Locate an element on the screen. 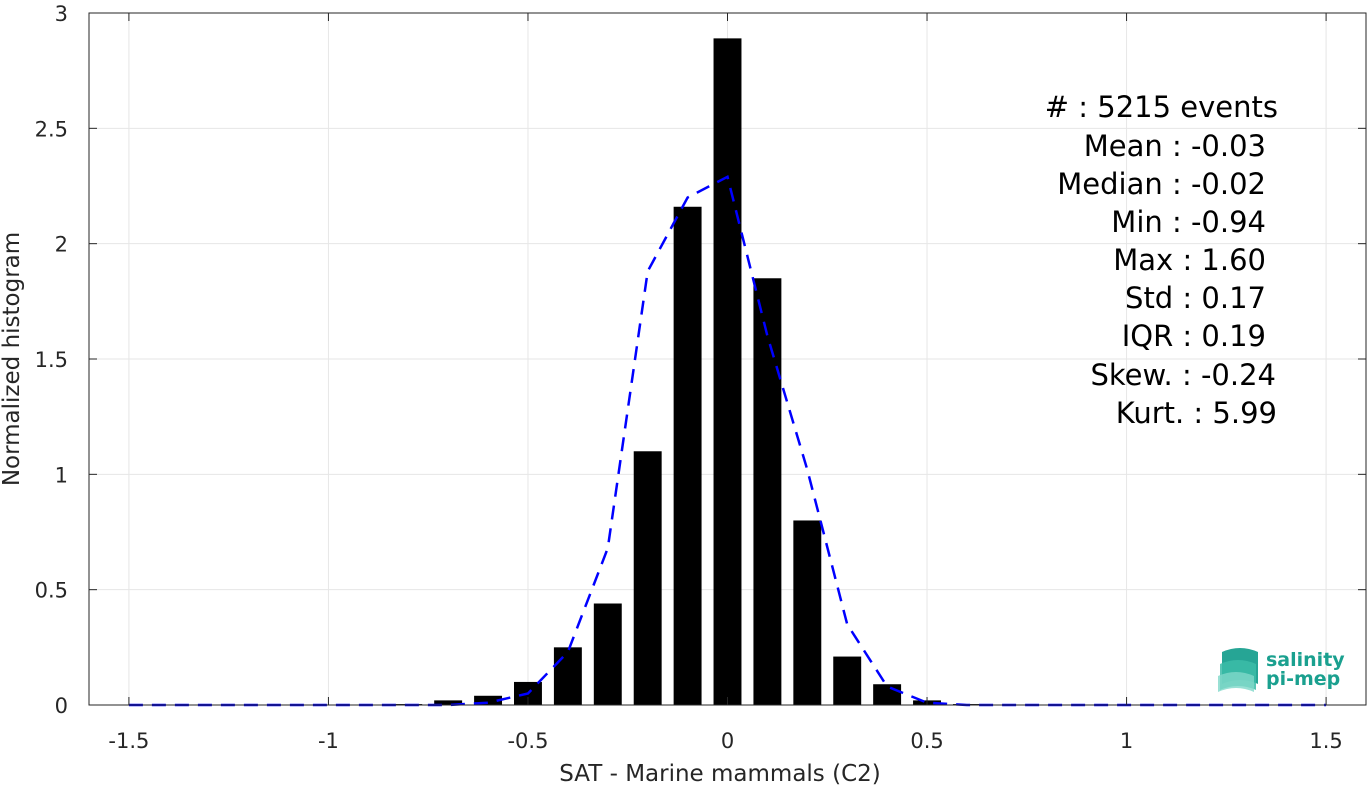  y-tick-label: 2 is located at coordinates (61, 245).